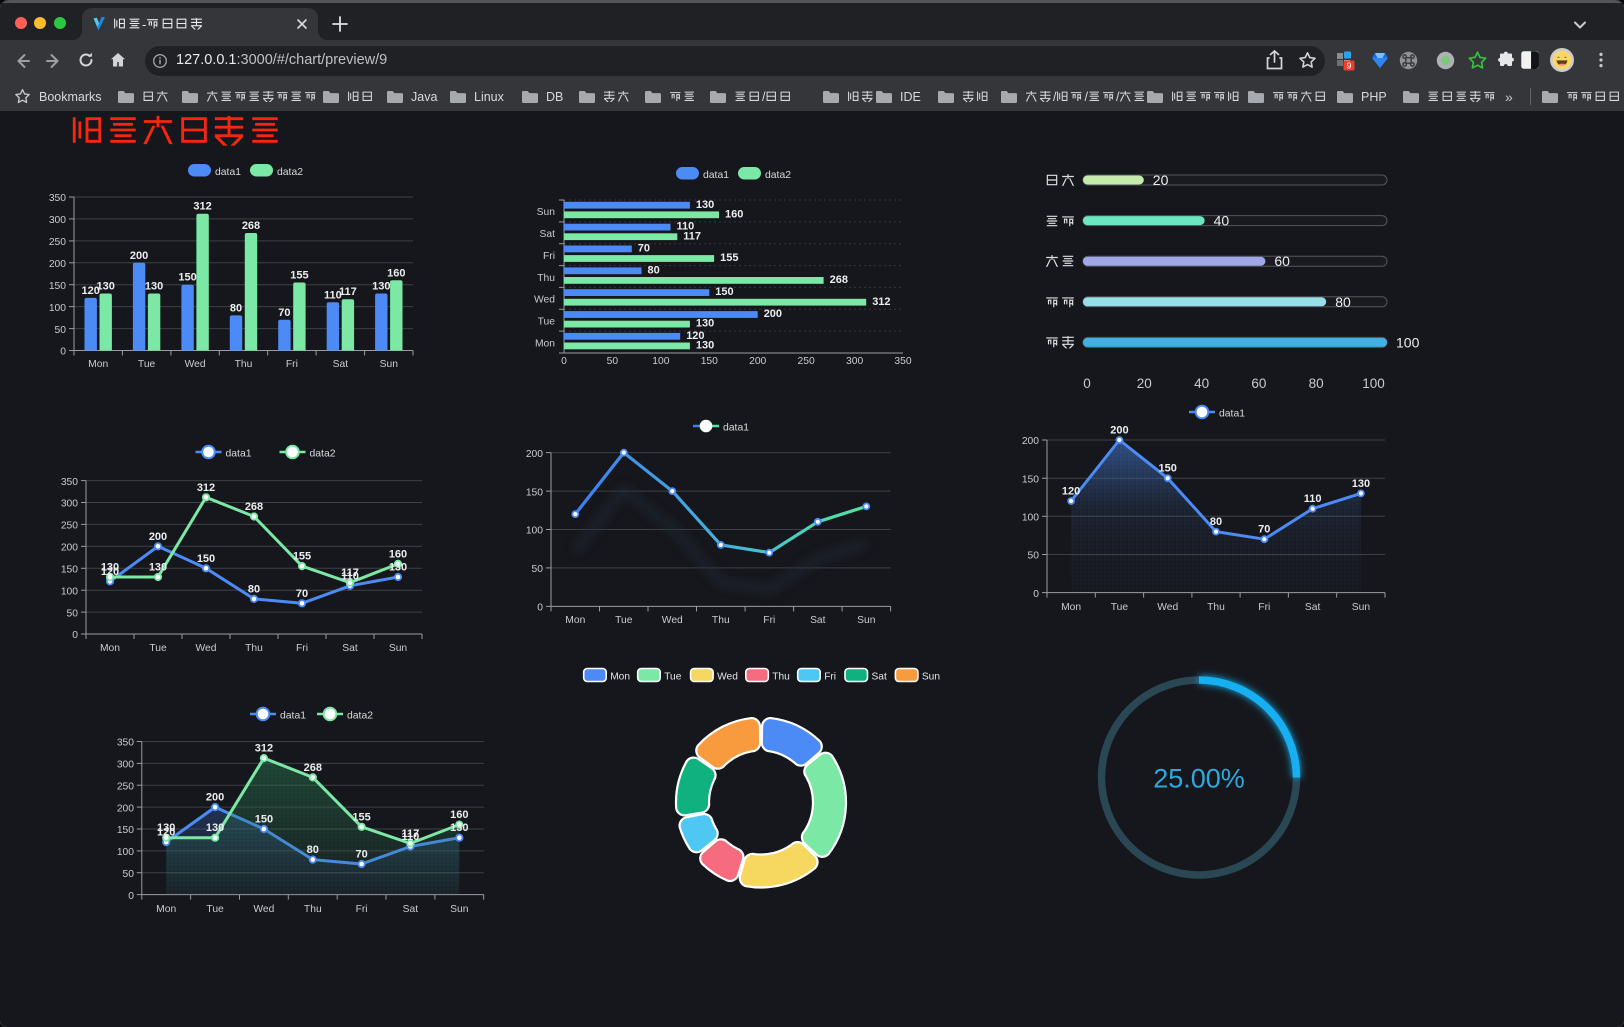  Describe the element at coordinates (125, 743) in the screenshot. I see `svg-text: 350` at that location.